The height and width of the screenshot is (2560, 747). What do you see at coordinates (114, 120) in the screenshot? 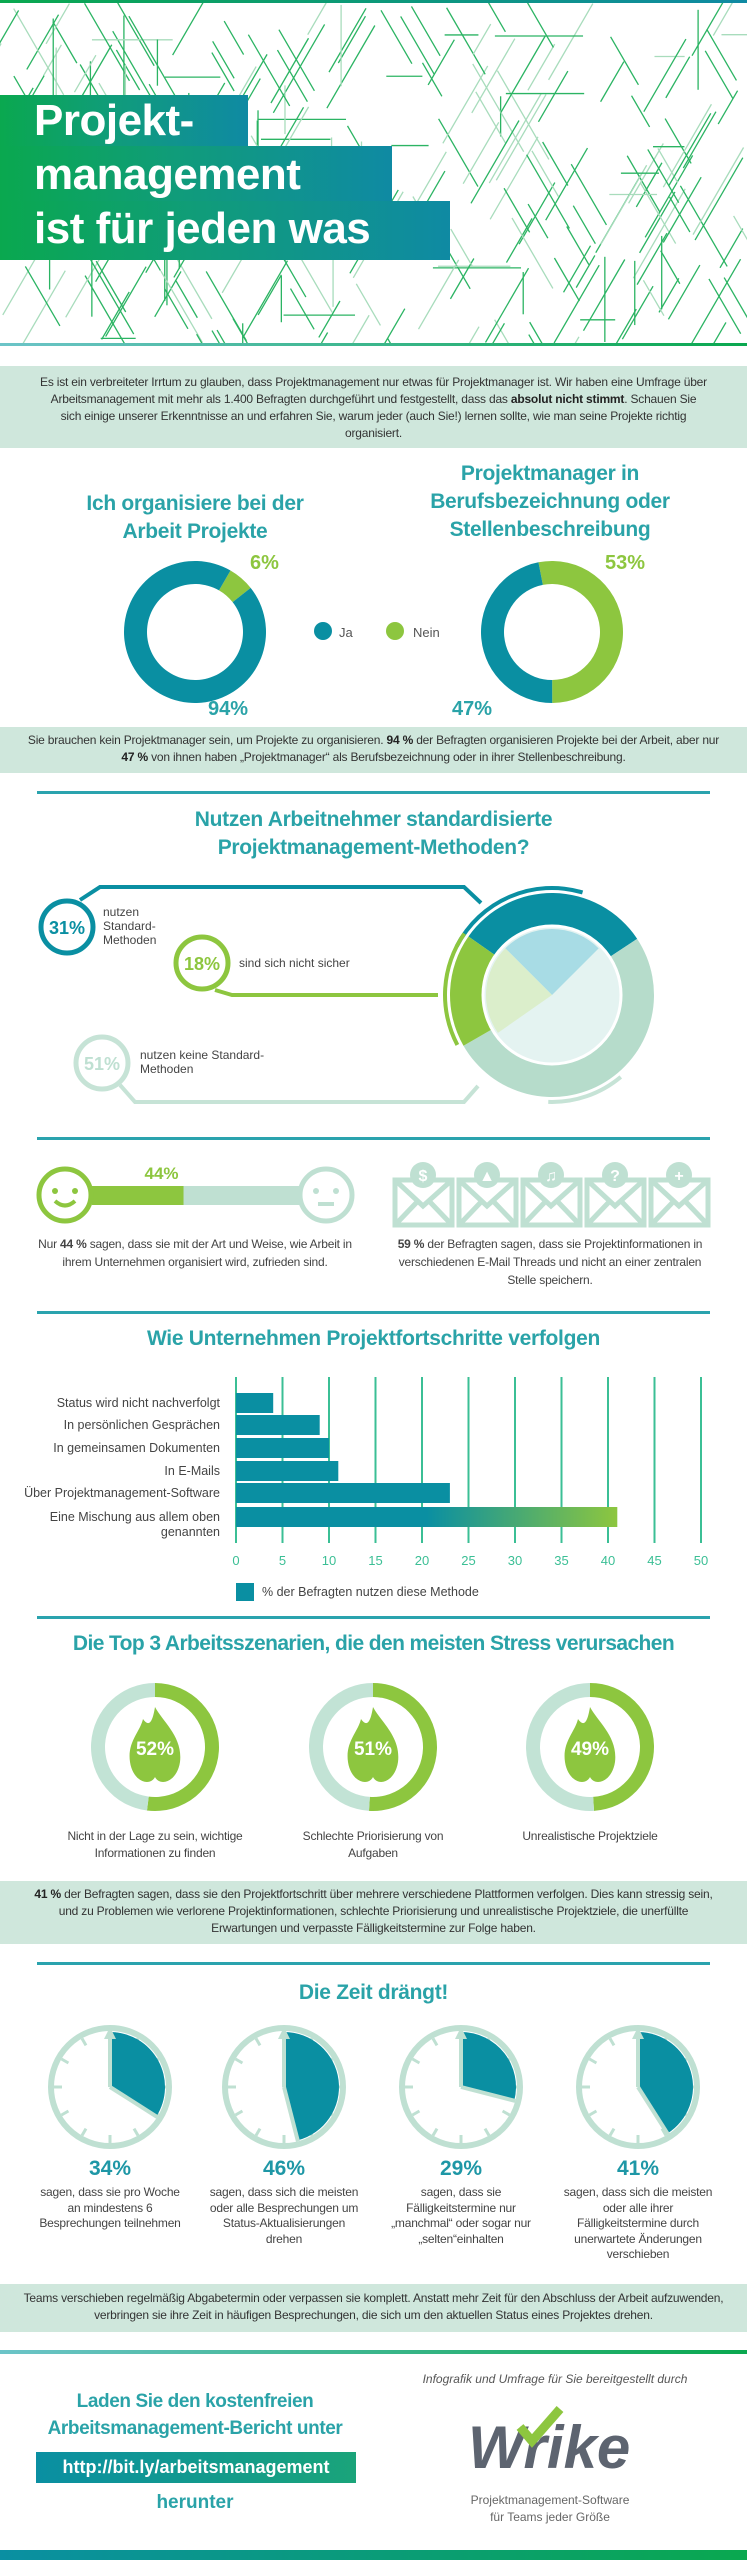
I see `page-title-line-1: Projekt-` at bounding box center [114, 120].